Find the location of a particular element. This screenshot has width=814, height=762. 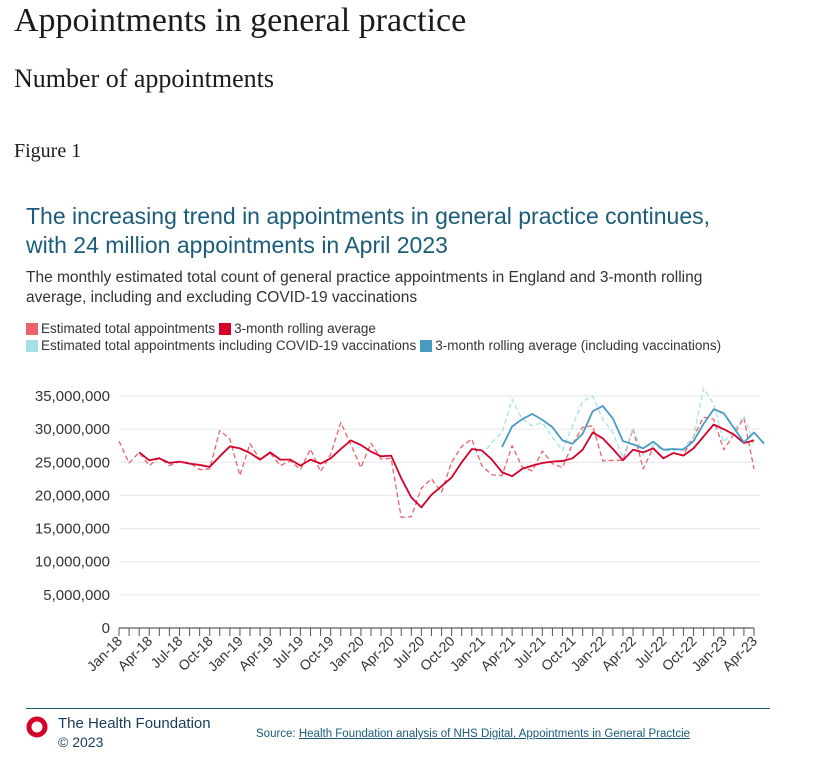

y-tick-label: 10,000,000 is located at coordinates (72, 562).